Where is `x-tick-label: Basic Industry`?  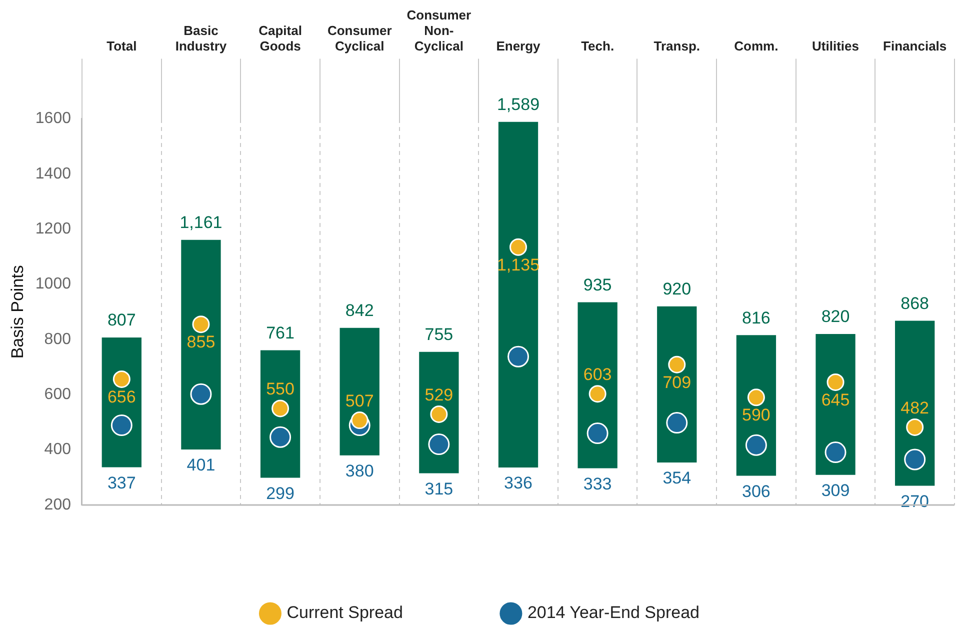
x-tick-label: Basic Industry is located at coordinates (201, 38).